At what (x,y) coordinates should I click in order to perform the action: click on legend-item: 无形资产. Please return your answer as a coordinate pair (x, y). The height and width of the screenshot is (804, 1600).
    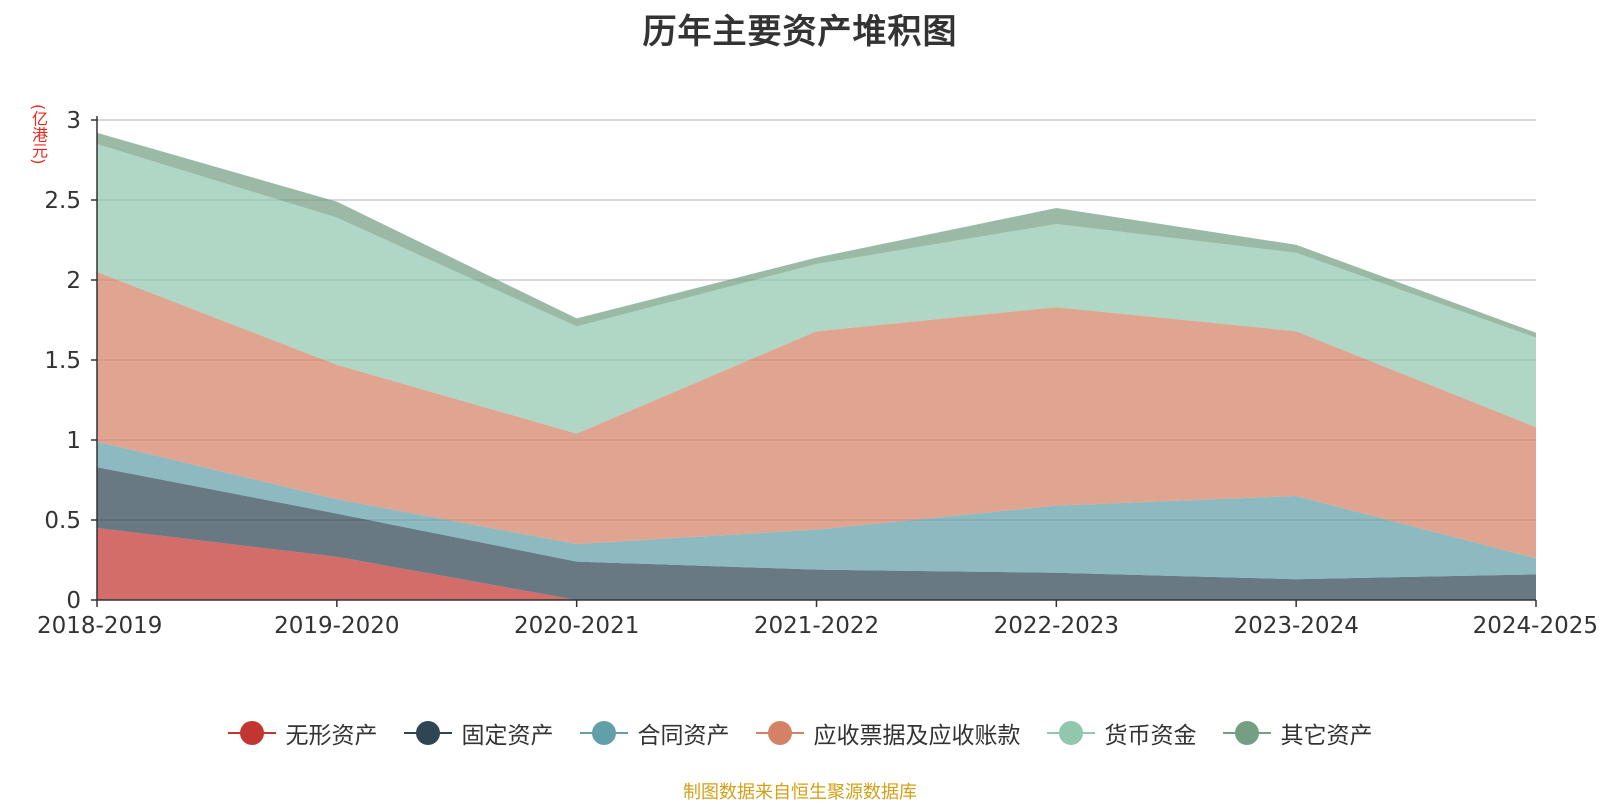
    Looking at the image, I should click on (302, 733).